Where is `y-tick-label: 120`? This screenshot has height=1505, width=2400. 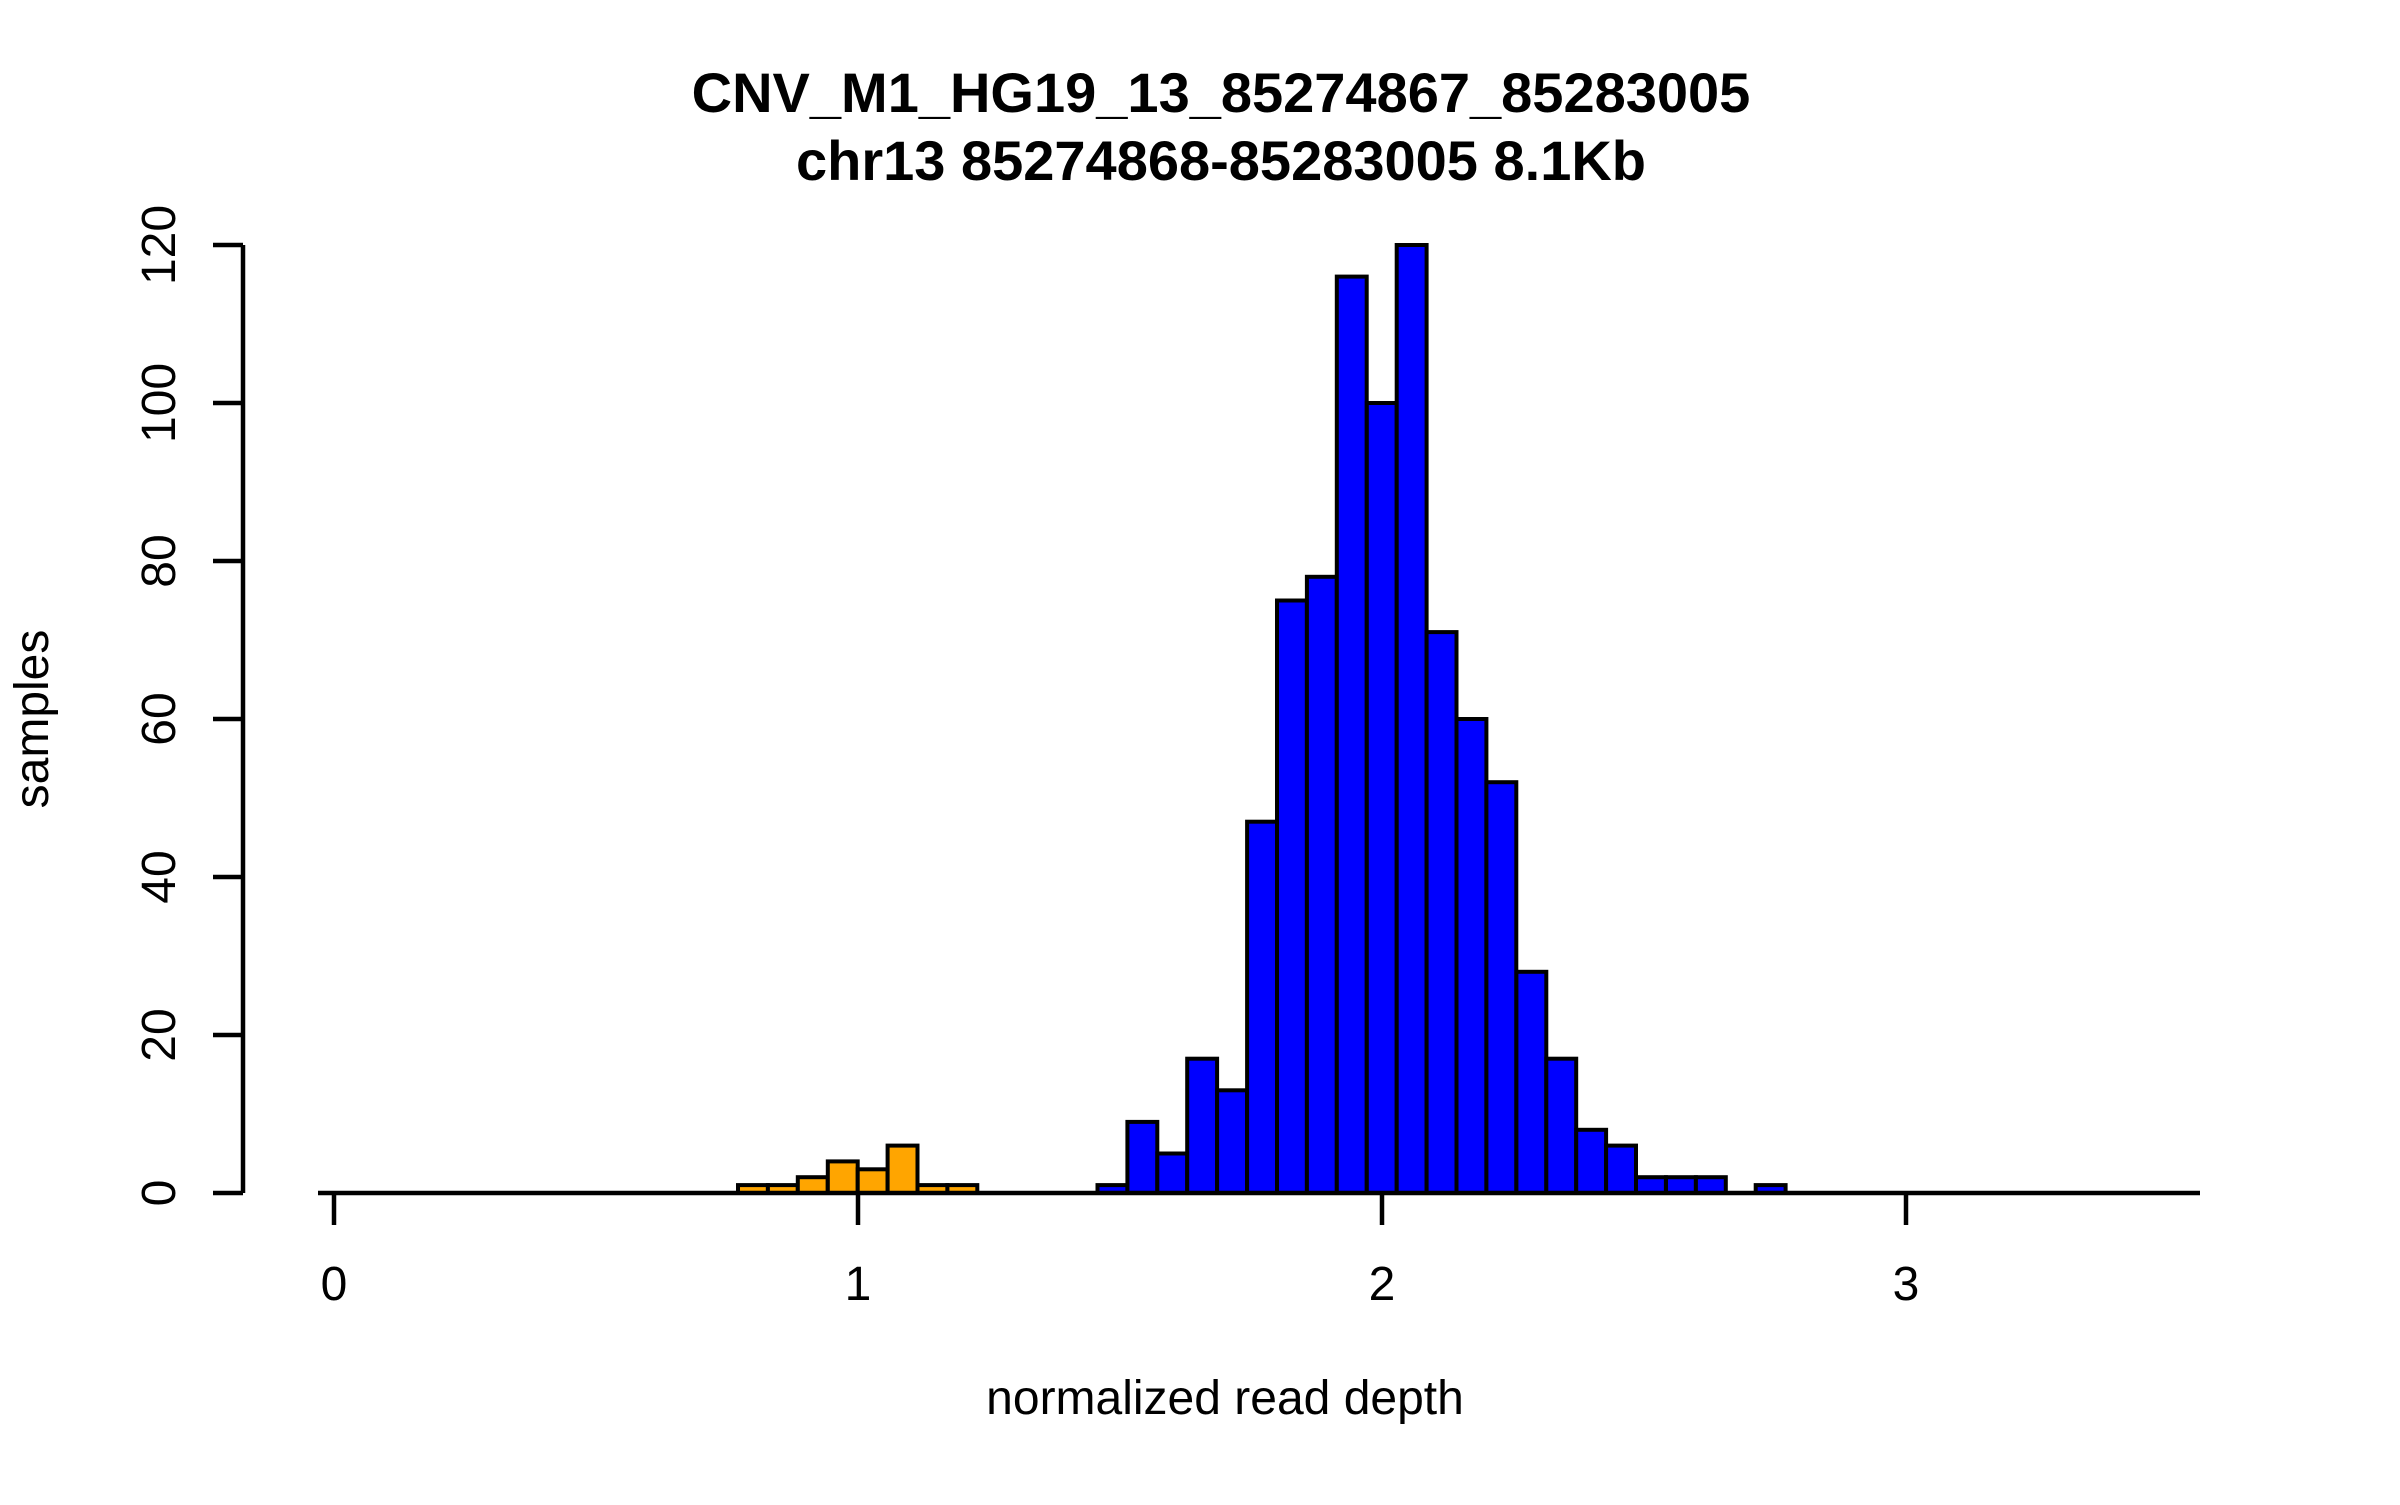
y-tick-label: 120 is located at coordinates (159, 245).